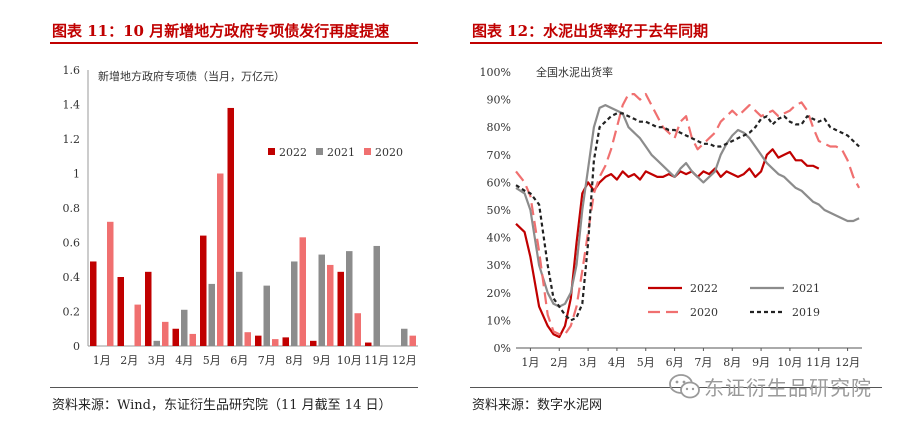  What do you see at coordinates (502, 348) in the screenshot?
I see `y-tick-label: 0%` at bounding box center [502, 348].